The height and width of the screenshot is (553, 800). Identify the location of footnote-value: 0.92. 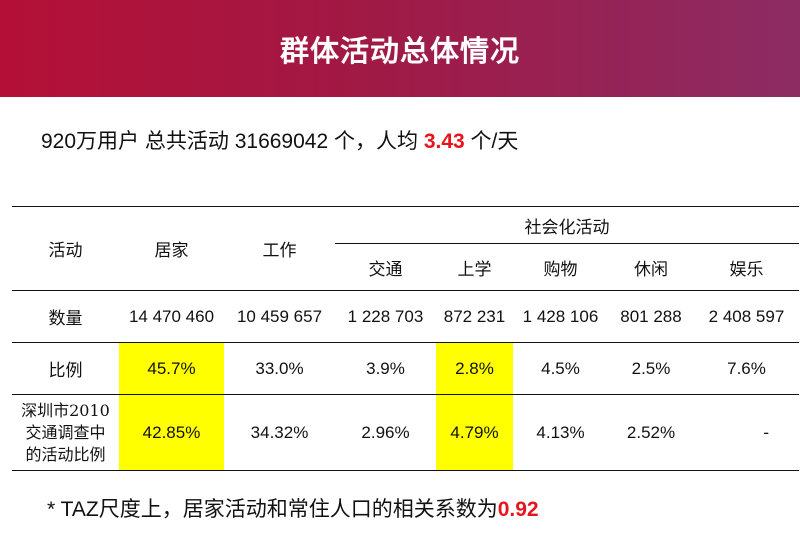
(518, 509).